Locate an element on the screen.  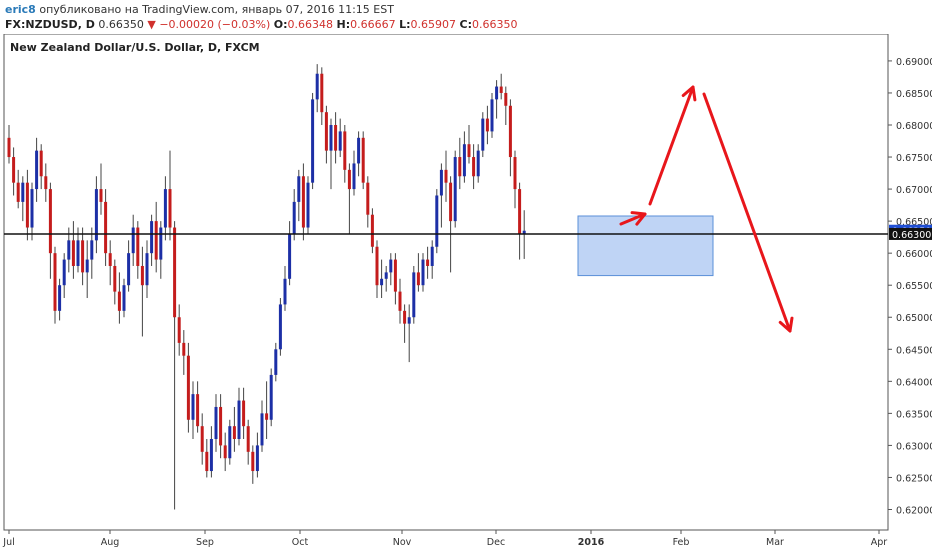
arrow-up is located at coordinates (672, 145).